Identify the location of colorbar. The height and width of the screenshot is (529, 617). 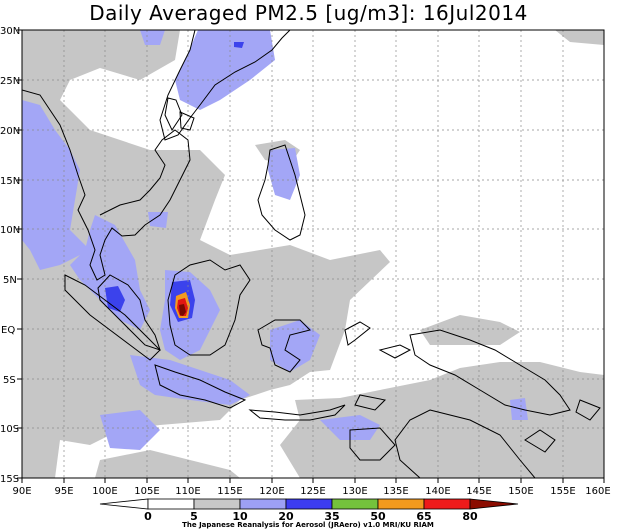
(309, 504).